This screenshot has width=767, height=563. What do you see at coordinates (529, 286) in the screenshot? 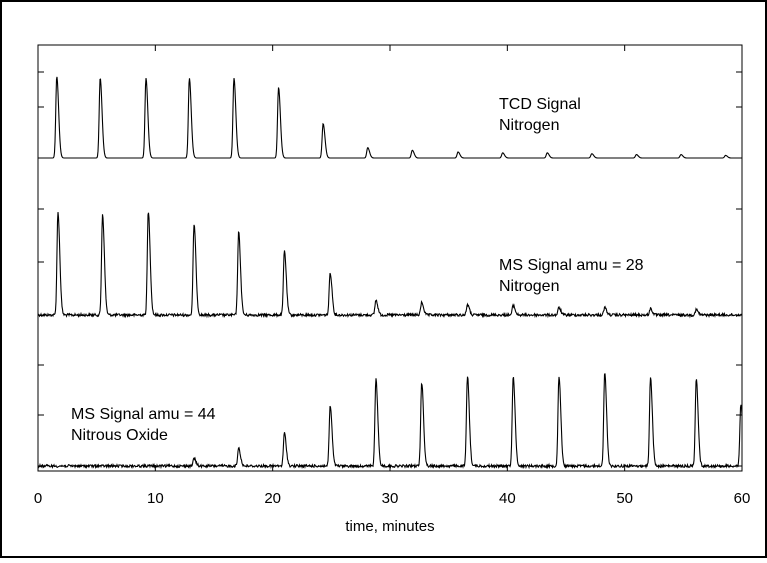
I see `trace-label-2-line-2: Nitrogen` at bounding box center [529, 286].